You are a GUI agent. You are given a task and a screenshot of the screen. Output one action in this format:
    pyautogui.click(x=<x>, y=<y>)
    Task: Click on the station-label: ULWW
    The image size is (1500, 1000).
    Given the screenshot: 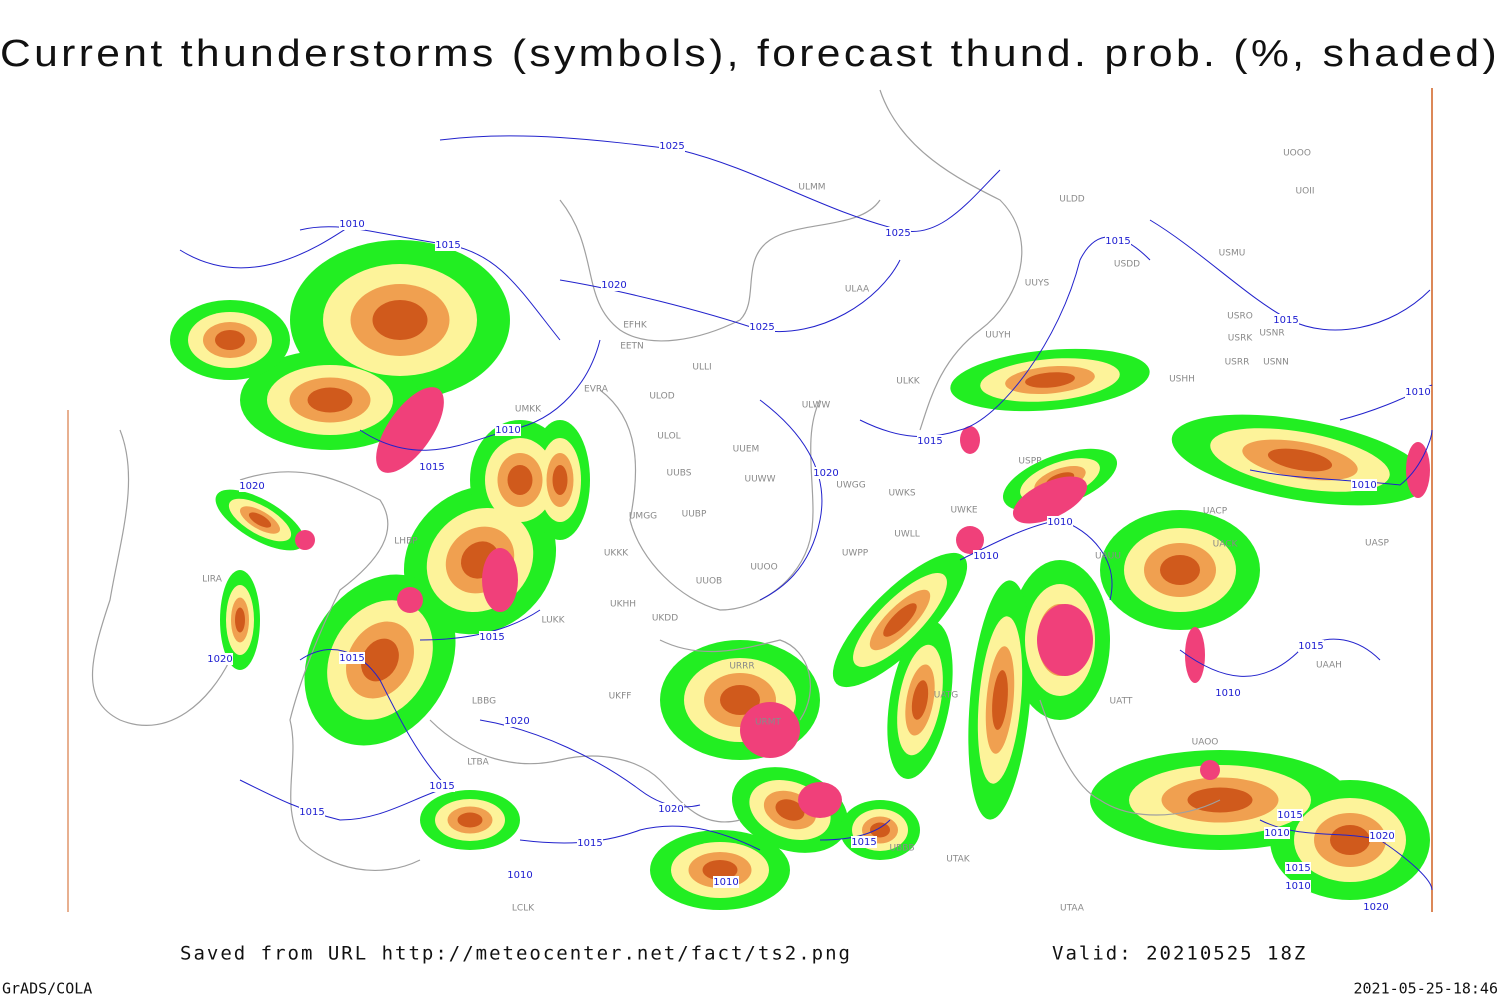 What is the action you would take?
    pyautogui.click(x=816, y=406)
    